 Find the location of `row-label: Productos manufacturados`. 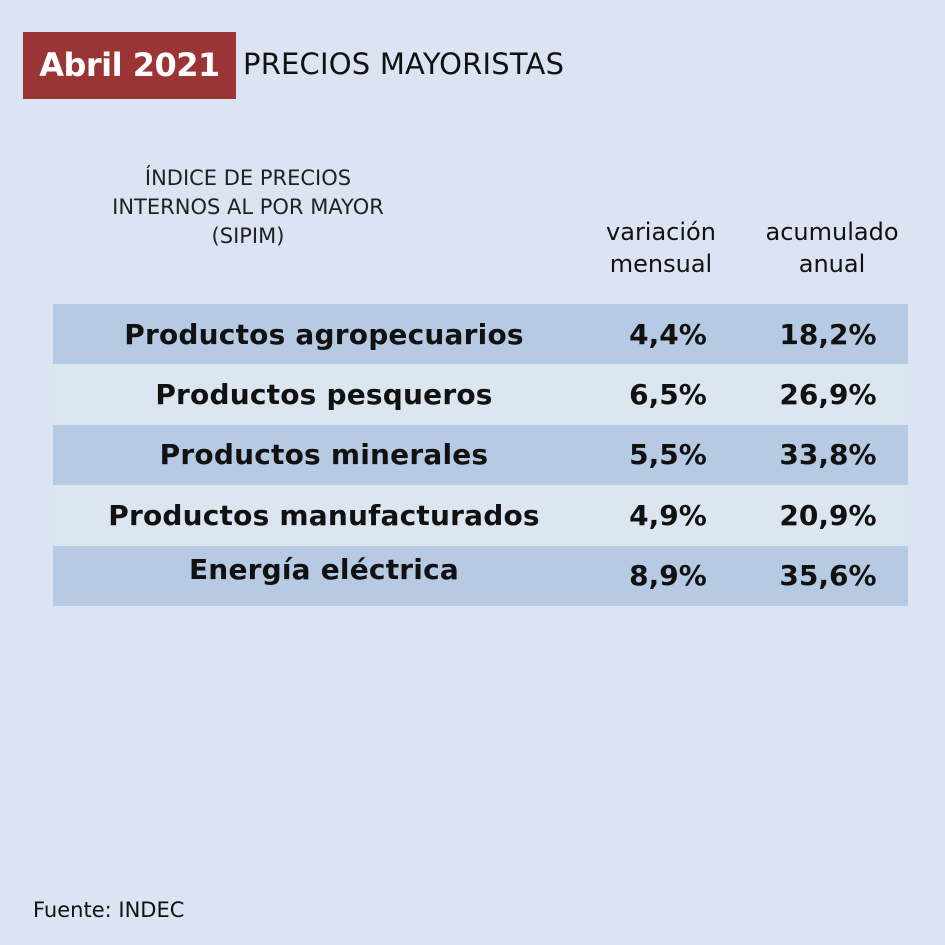

row-label: Productos manufacturados is located at coordinates (324, 515).